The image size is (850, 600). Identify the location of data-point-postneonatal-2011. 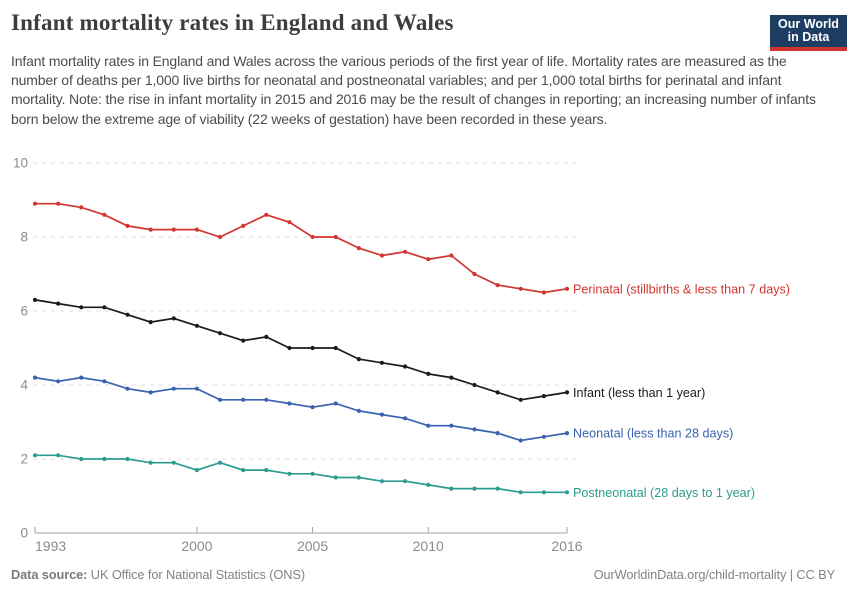
(451, 488).